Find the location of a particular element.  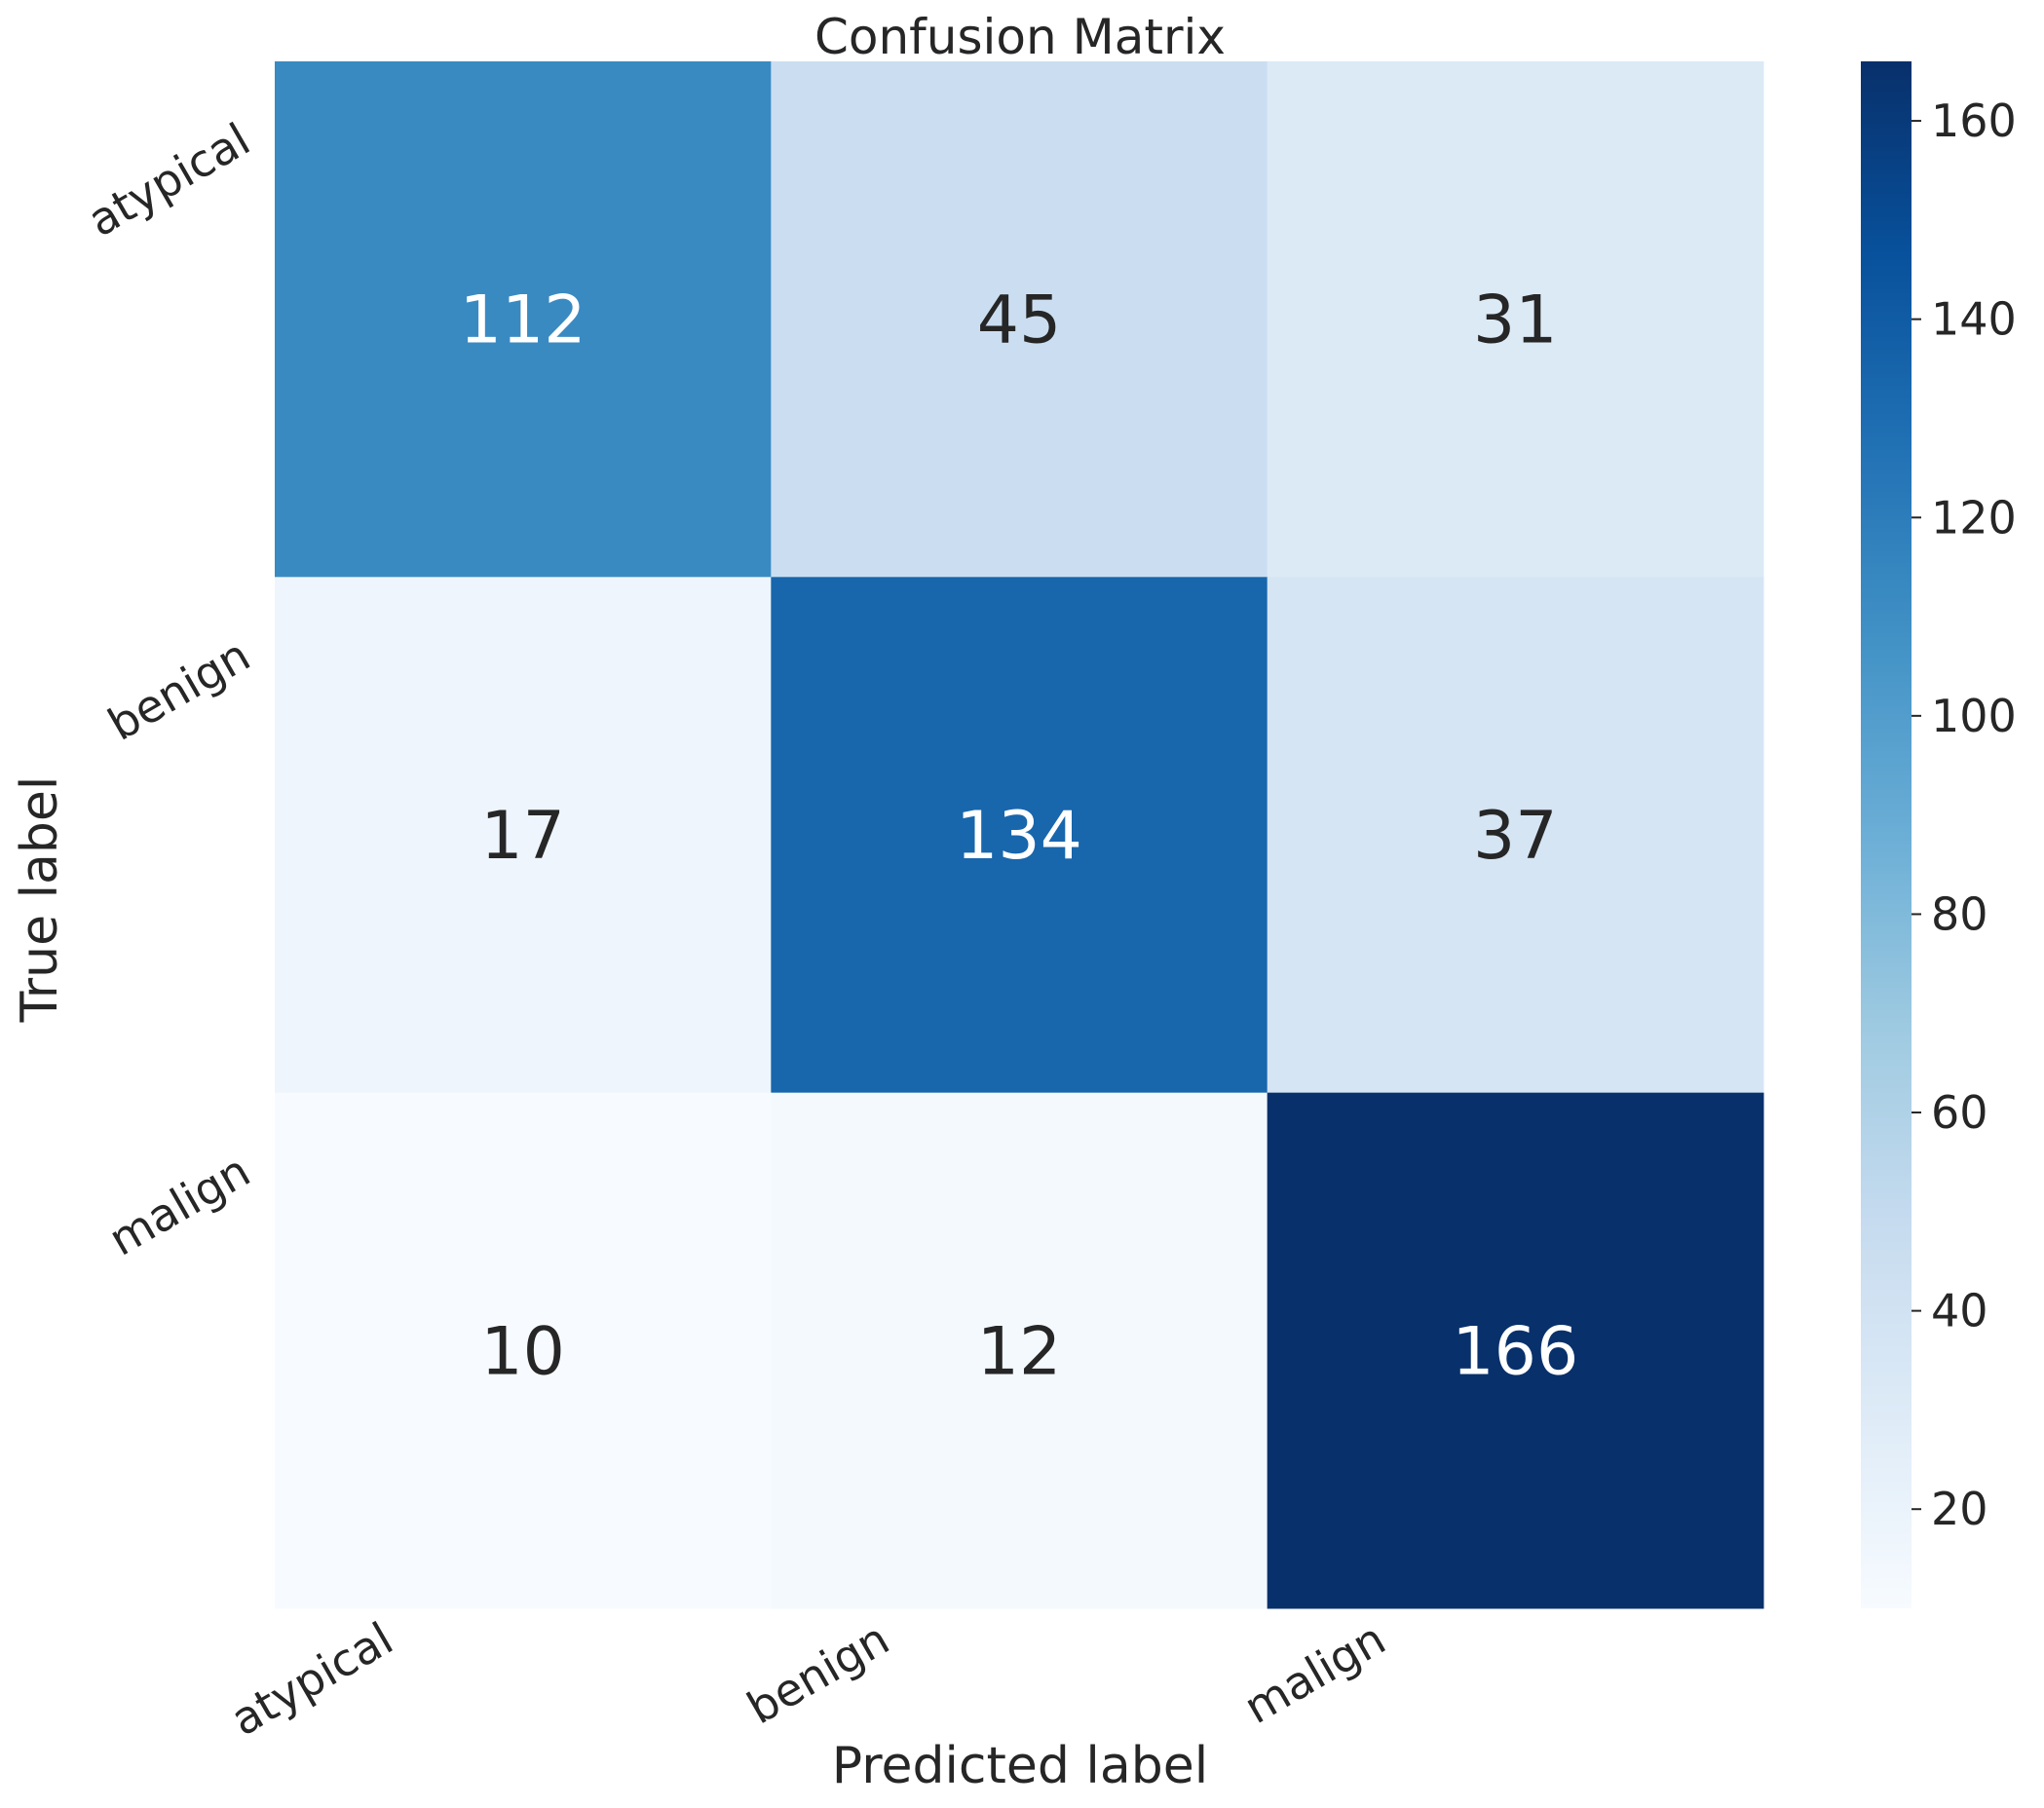

heatmap-cell-value: 12 is located at coordinates (1019, 1351).